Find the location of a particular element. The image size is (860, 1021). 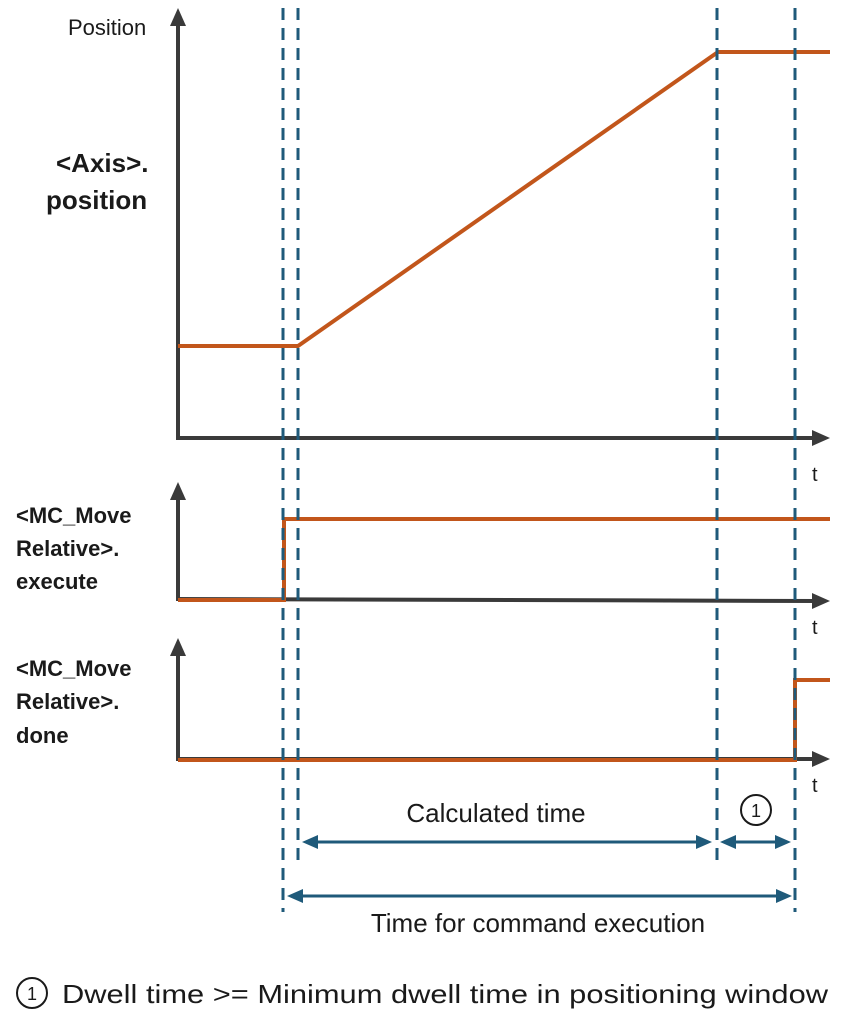

command-time-arrow-left is located at coordinates (295, 896).